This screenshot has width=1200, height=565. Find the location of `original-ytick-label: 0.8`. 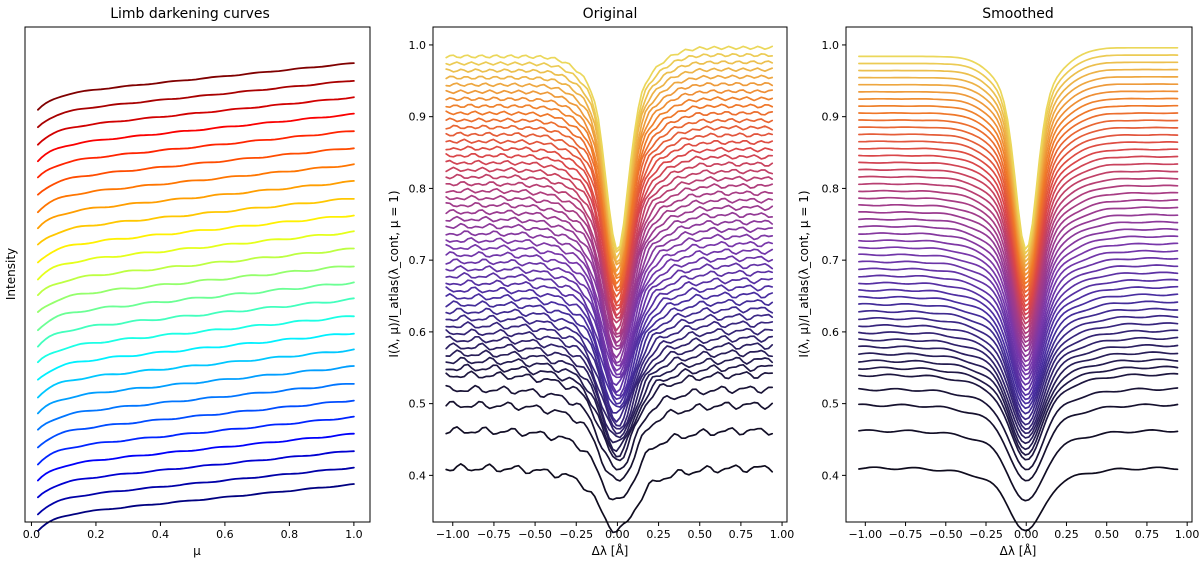

original-ytick-label: 0.8 is located at coordinates (418, 188).